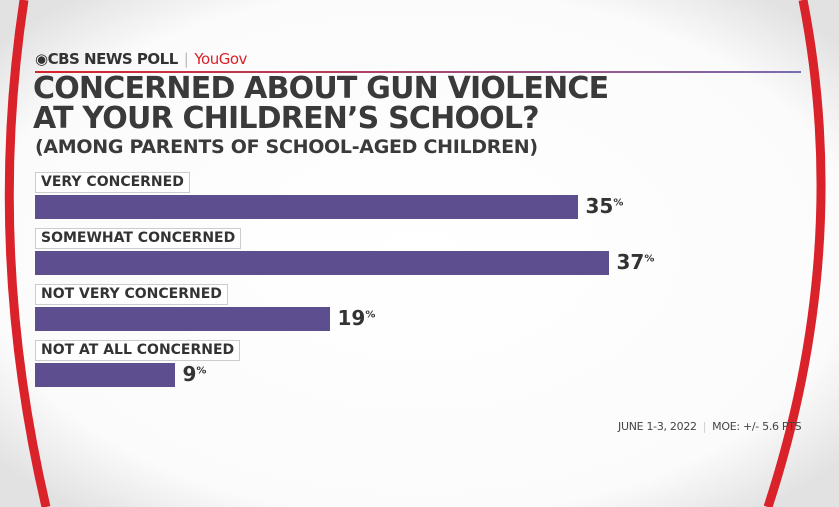  I want to click on value-label: 35%, so click(605, 206).